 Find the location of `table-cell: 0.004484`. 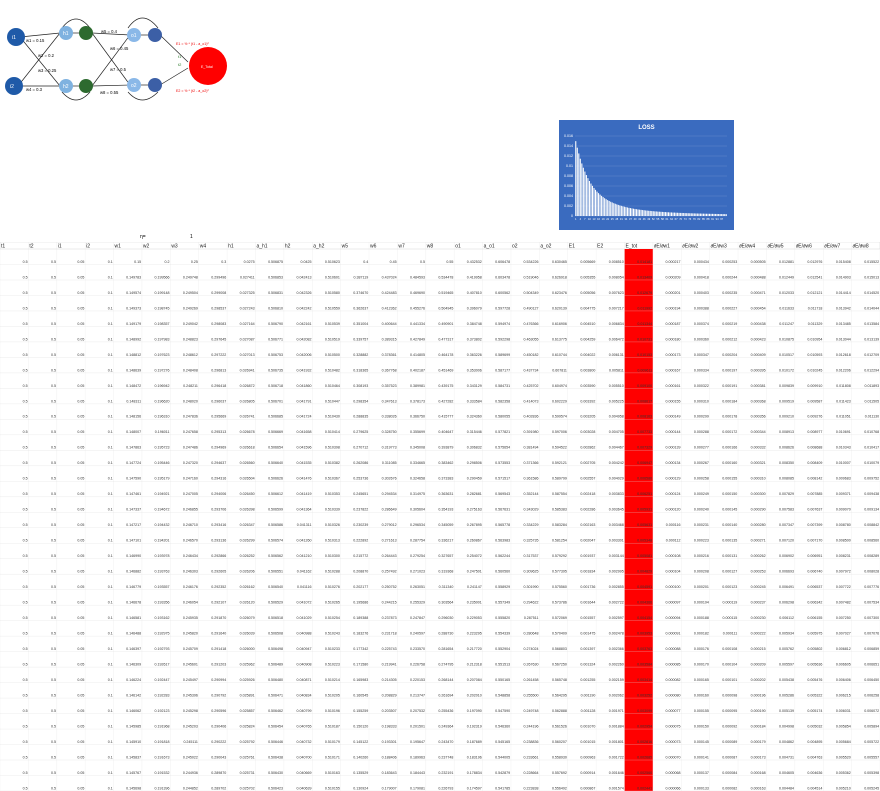

table-cell: 0.004484 is located at coordinates (786, 788).